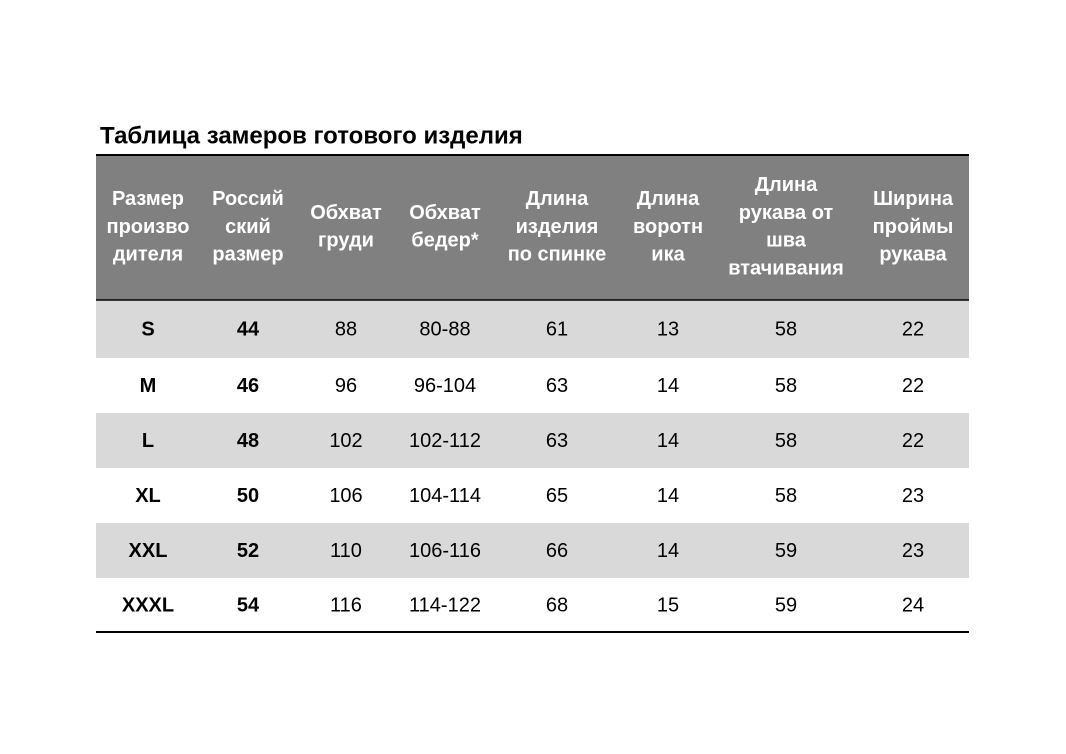 This screenshot has height=754, width=1066. Describe the element at coordinates (248, 496) in the screenshot. I see `table-cell: 50` at that location.